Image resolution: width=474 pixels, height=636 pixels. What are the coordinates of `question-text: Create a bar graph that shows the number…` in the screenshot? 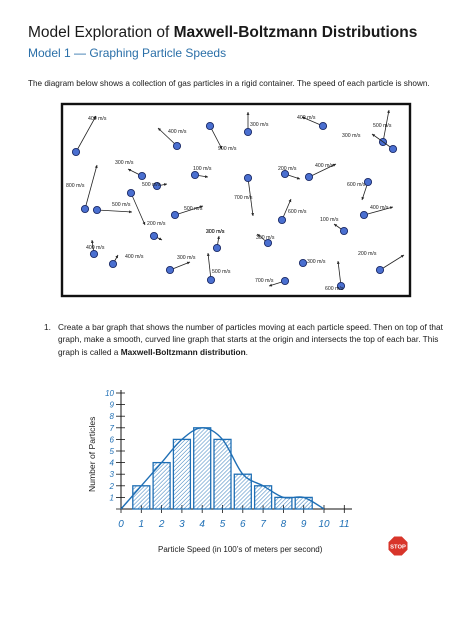 It's located at (250, 339).